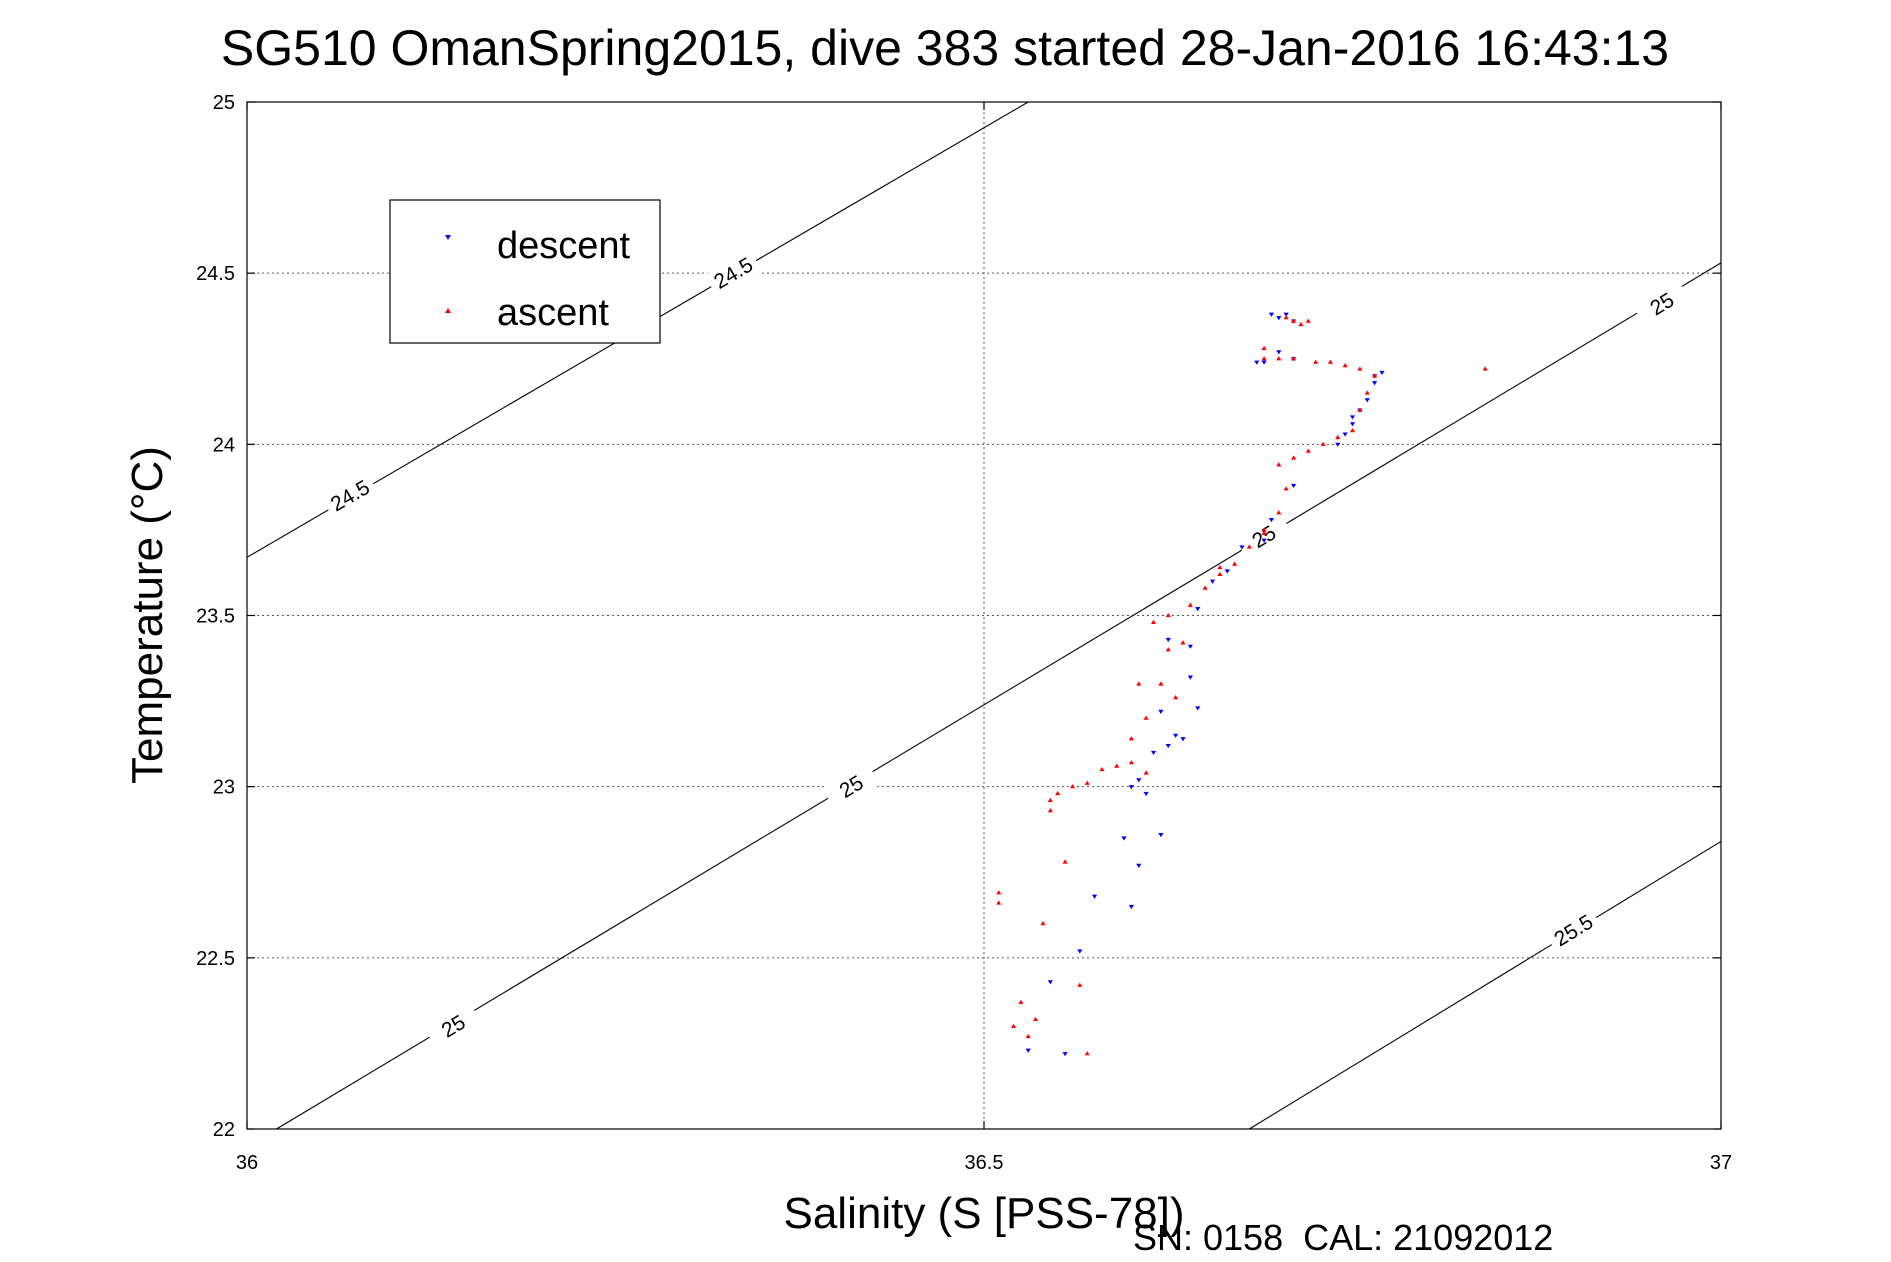 The image size is (1891, 1262). What do you see at coordinates (1205, 684) in the screenshot?
I see `series-descent` at bounding box center [1205, 684].